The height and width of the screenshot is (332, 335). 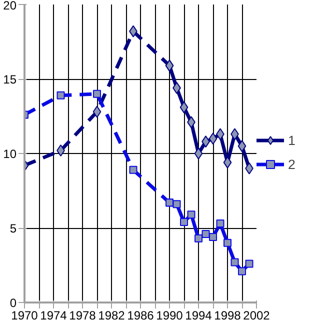 What do you see at coordinates (13, 303) in the screenshot?
I see `y-tick-label: 0` at bounding box center [13, 303].